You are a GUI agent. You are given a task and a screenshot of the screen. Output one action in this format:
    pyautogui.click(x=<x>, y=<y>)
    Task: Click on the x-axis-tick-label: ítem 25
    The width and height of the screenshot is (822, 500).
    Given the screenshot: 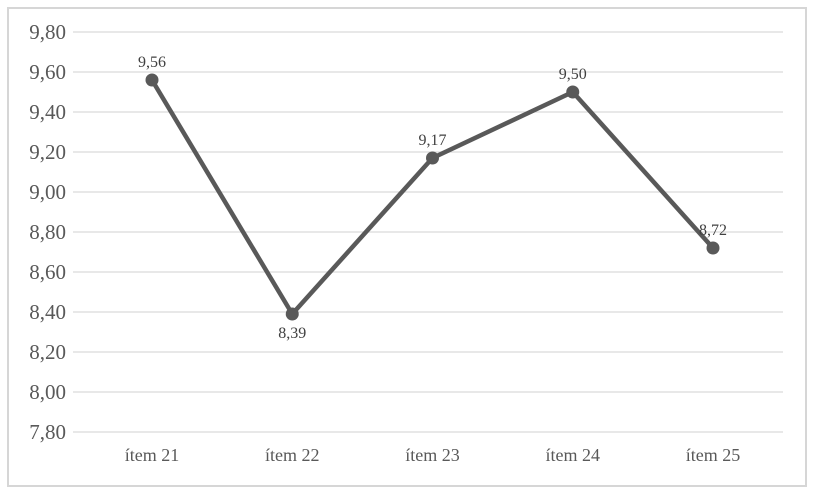 What is the action you would take?
    pyautogui.click(x=713, y=455)
    